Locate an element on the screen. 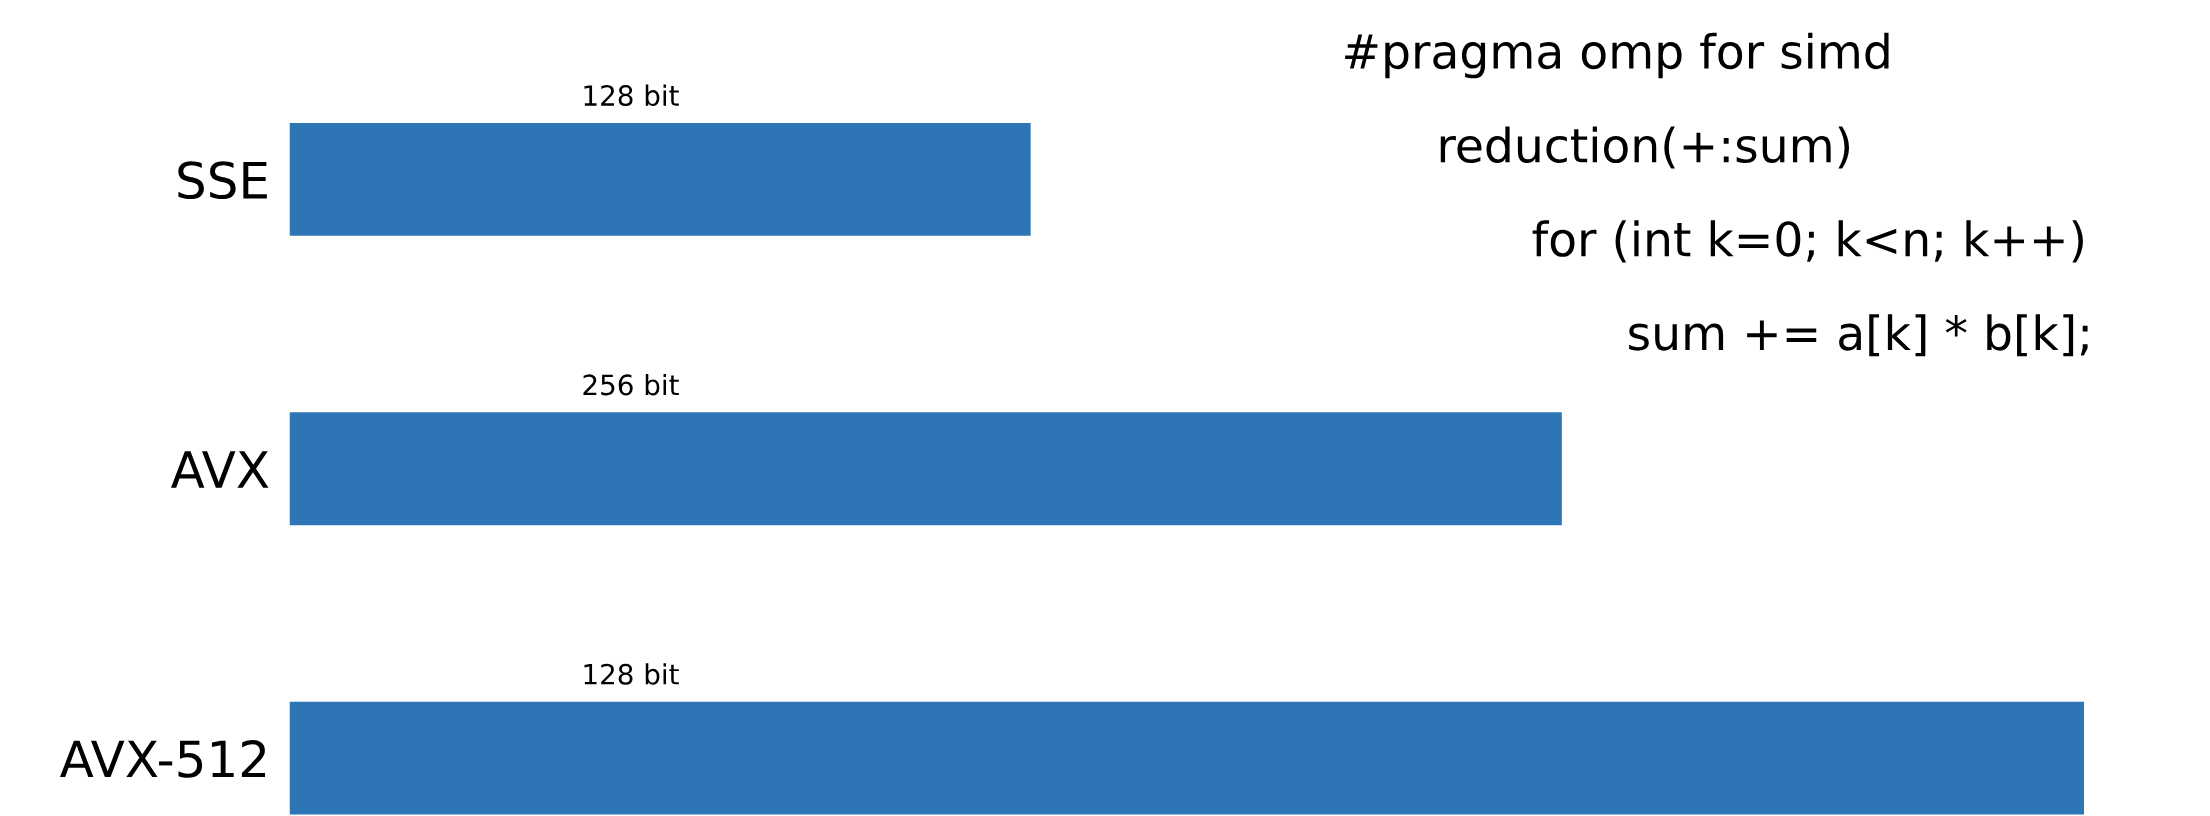 This screenshot has height=816, width=2210. annotation: for (int k=0; k<n; k++) is located at coordinates (1807, 241).